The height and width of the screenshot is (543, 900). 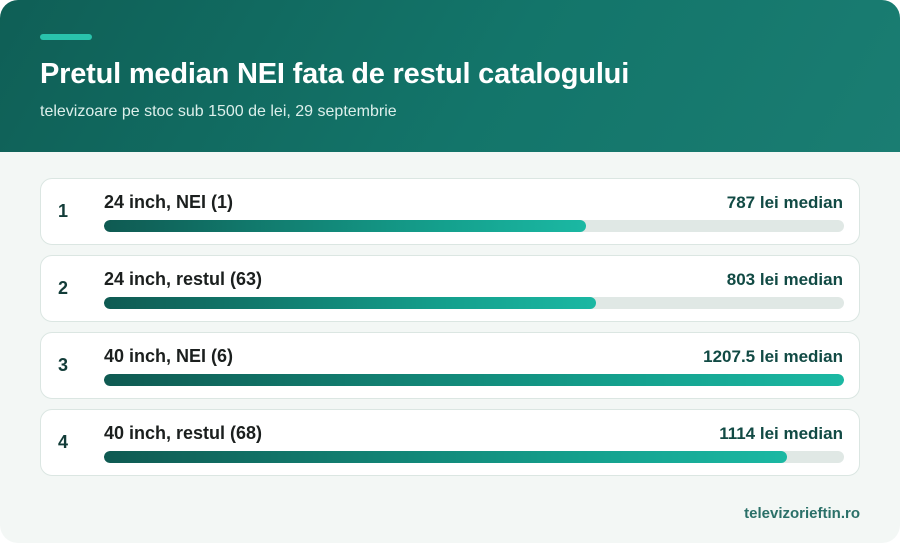 What do you see at coordinates (450, 442) in the screenshot?
I see `bar-row: 4 40 inch, restul (68) 1114 lei median` at bounding box center [450, 442].